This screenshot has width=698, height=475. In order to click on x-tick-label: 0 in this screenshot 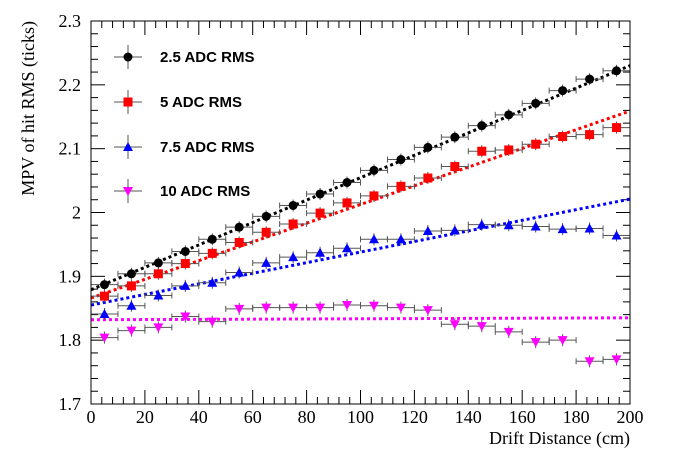, I will do `click(91, 417)`.